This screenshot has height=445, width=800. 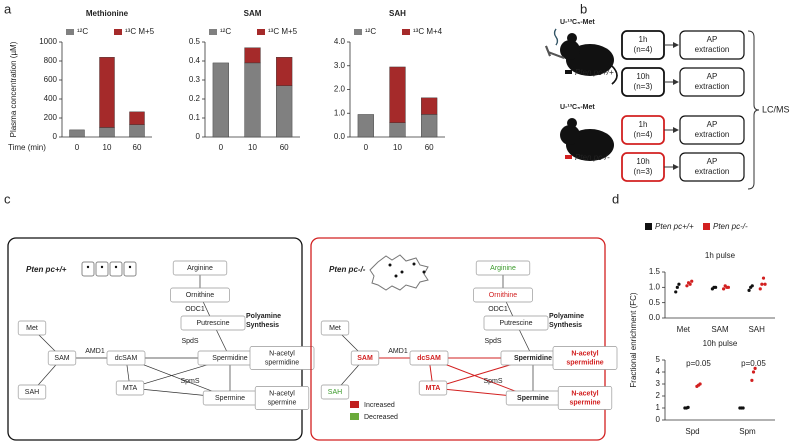 I want to click on node-label: MTA, so click(x=433, y=388).